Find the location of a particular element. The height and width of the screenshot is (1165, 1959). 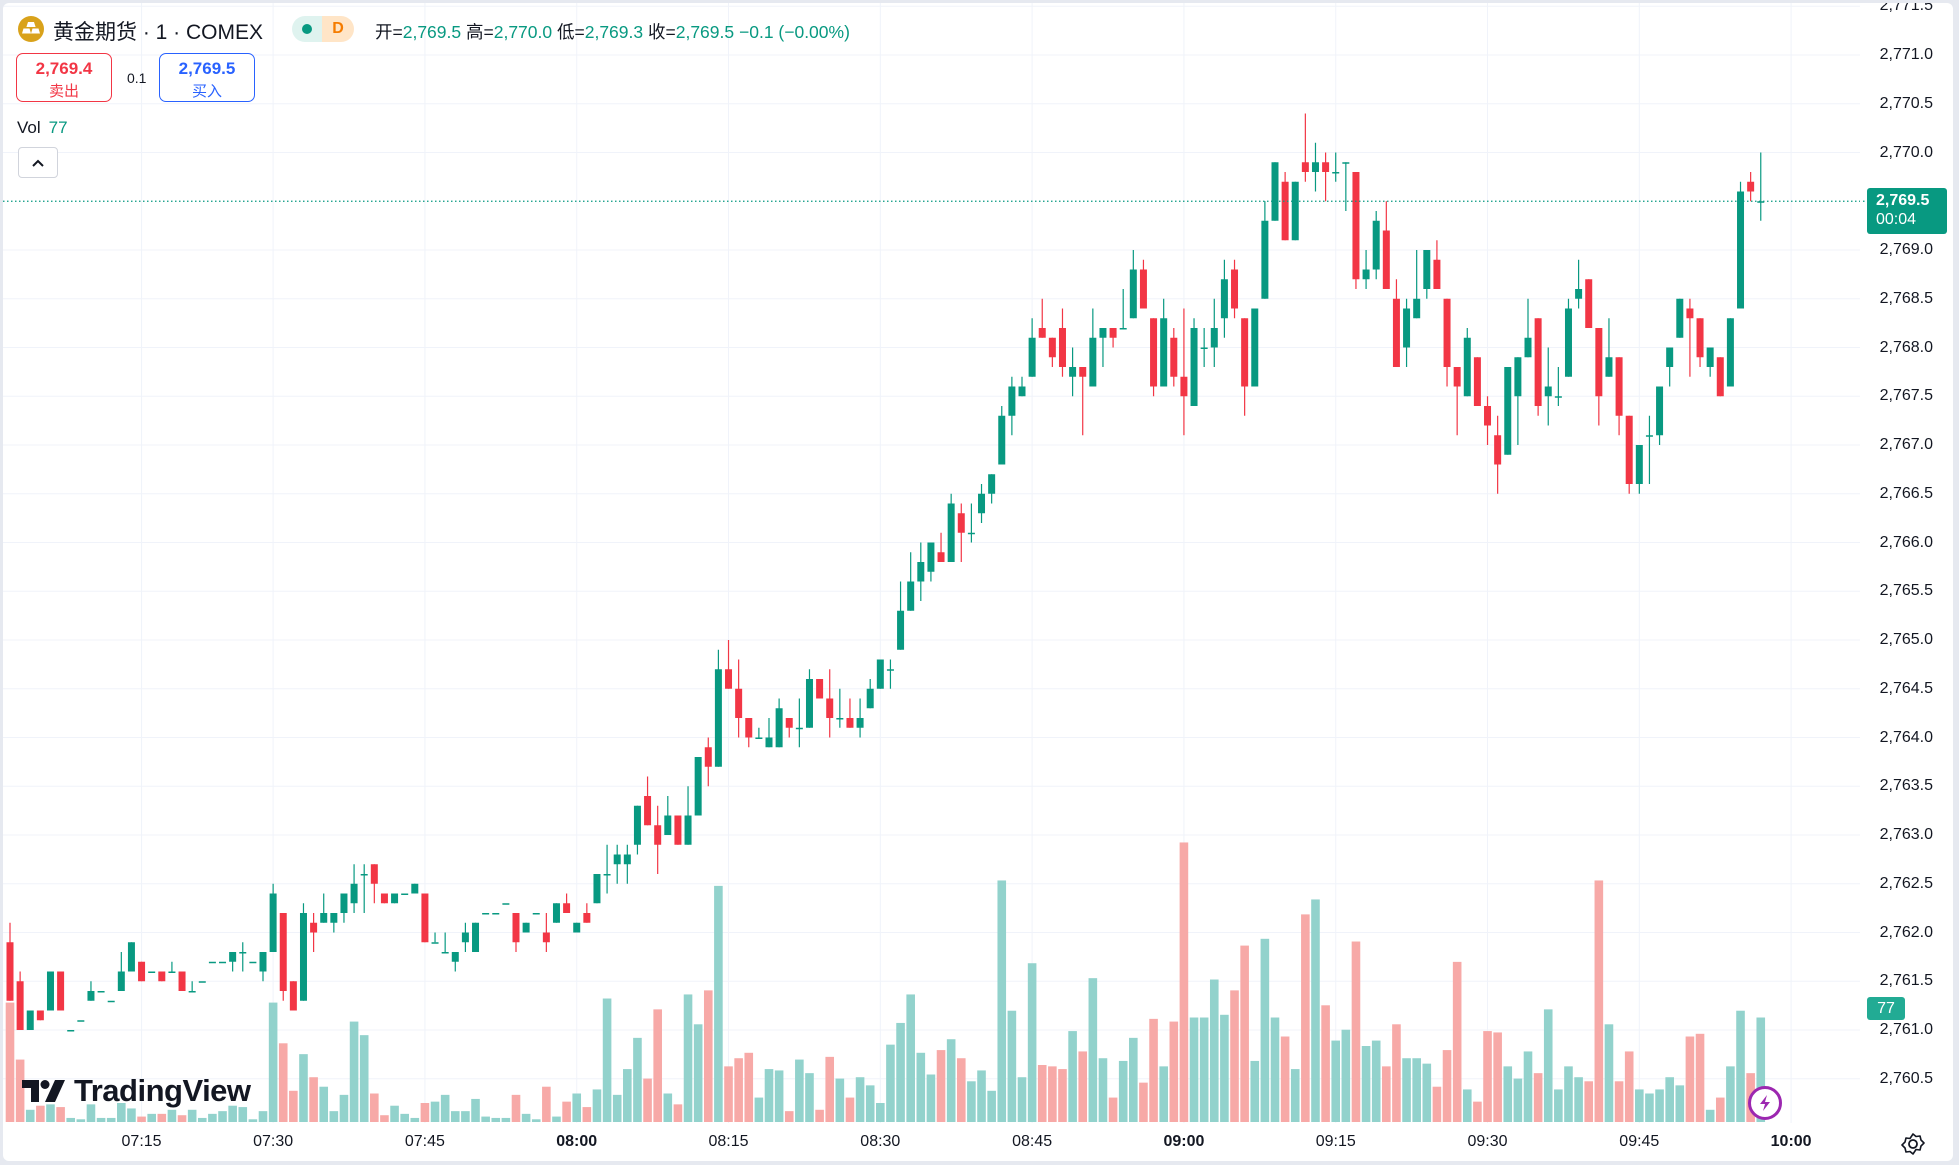

market-status-pill: D is located at coordinates (323, 29).